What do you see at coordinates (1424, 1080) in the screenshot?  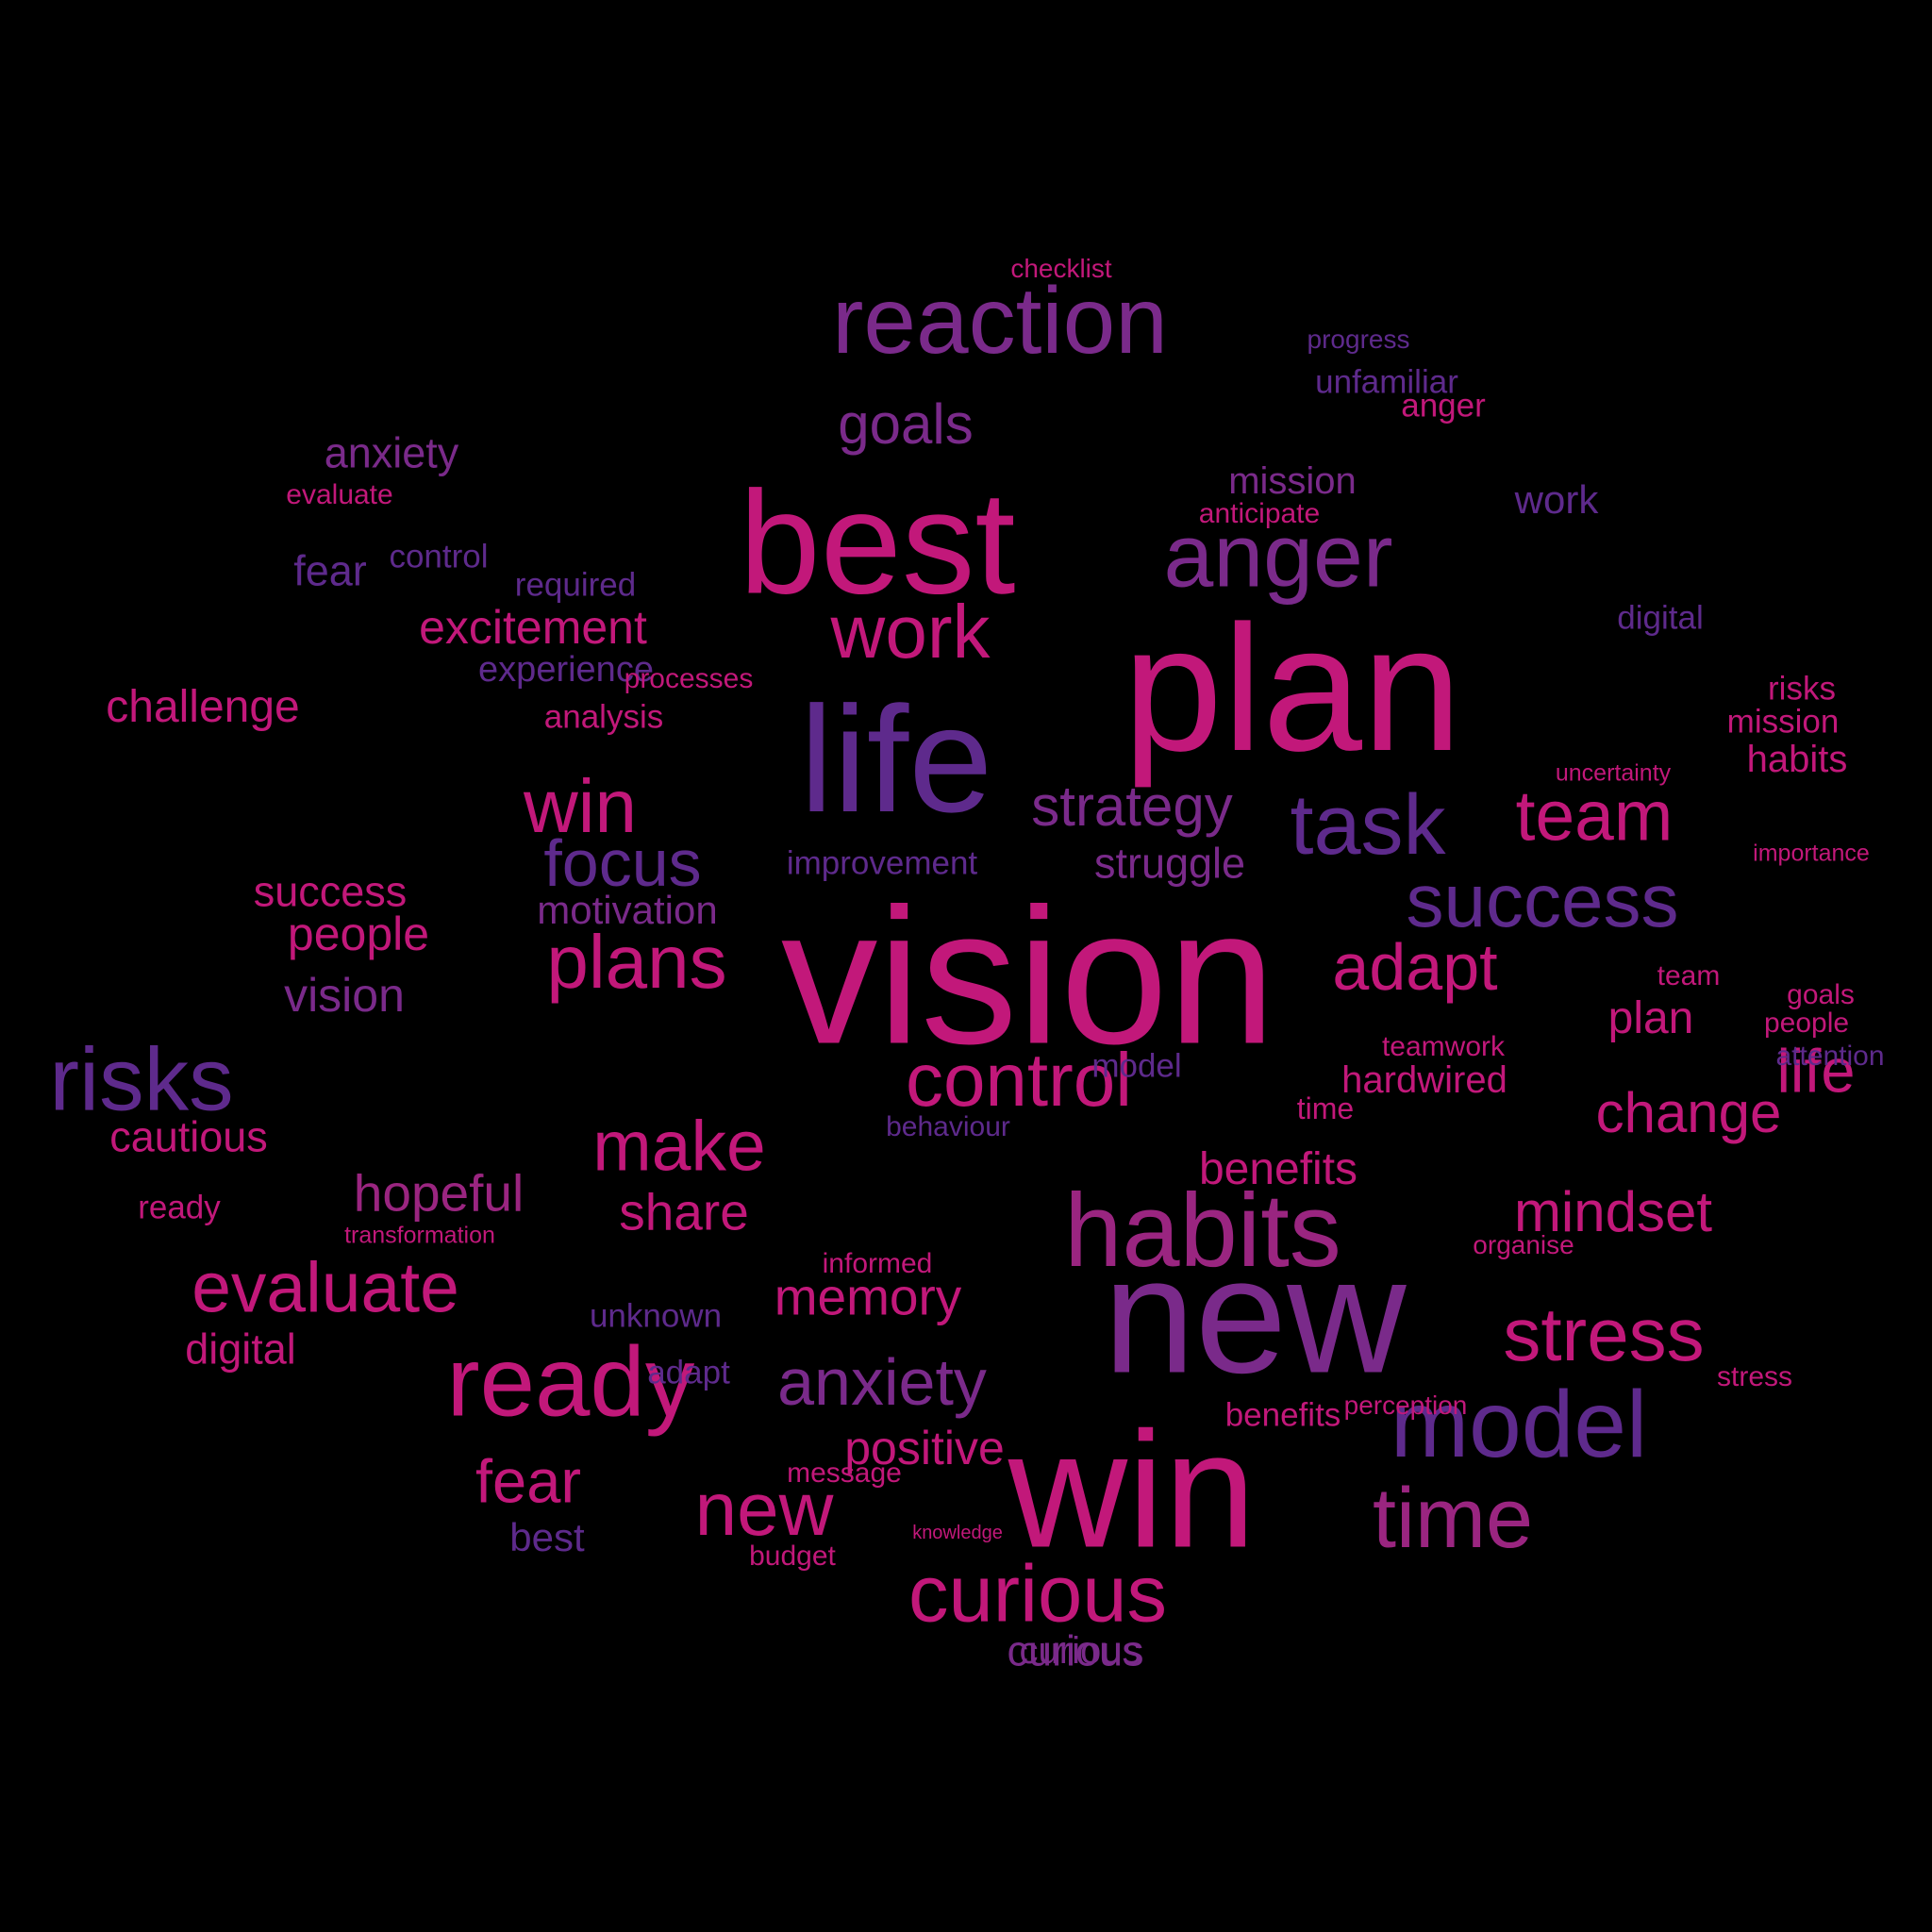 I see `cloud-word: hardwired` at bounding box center [1424, 1080].